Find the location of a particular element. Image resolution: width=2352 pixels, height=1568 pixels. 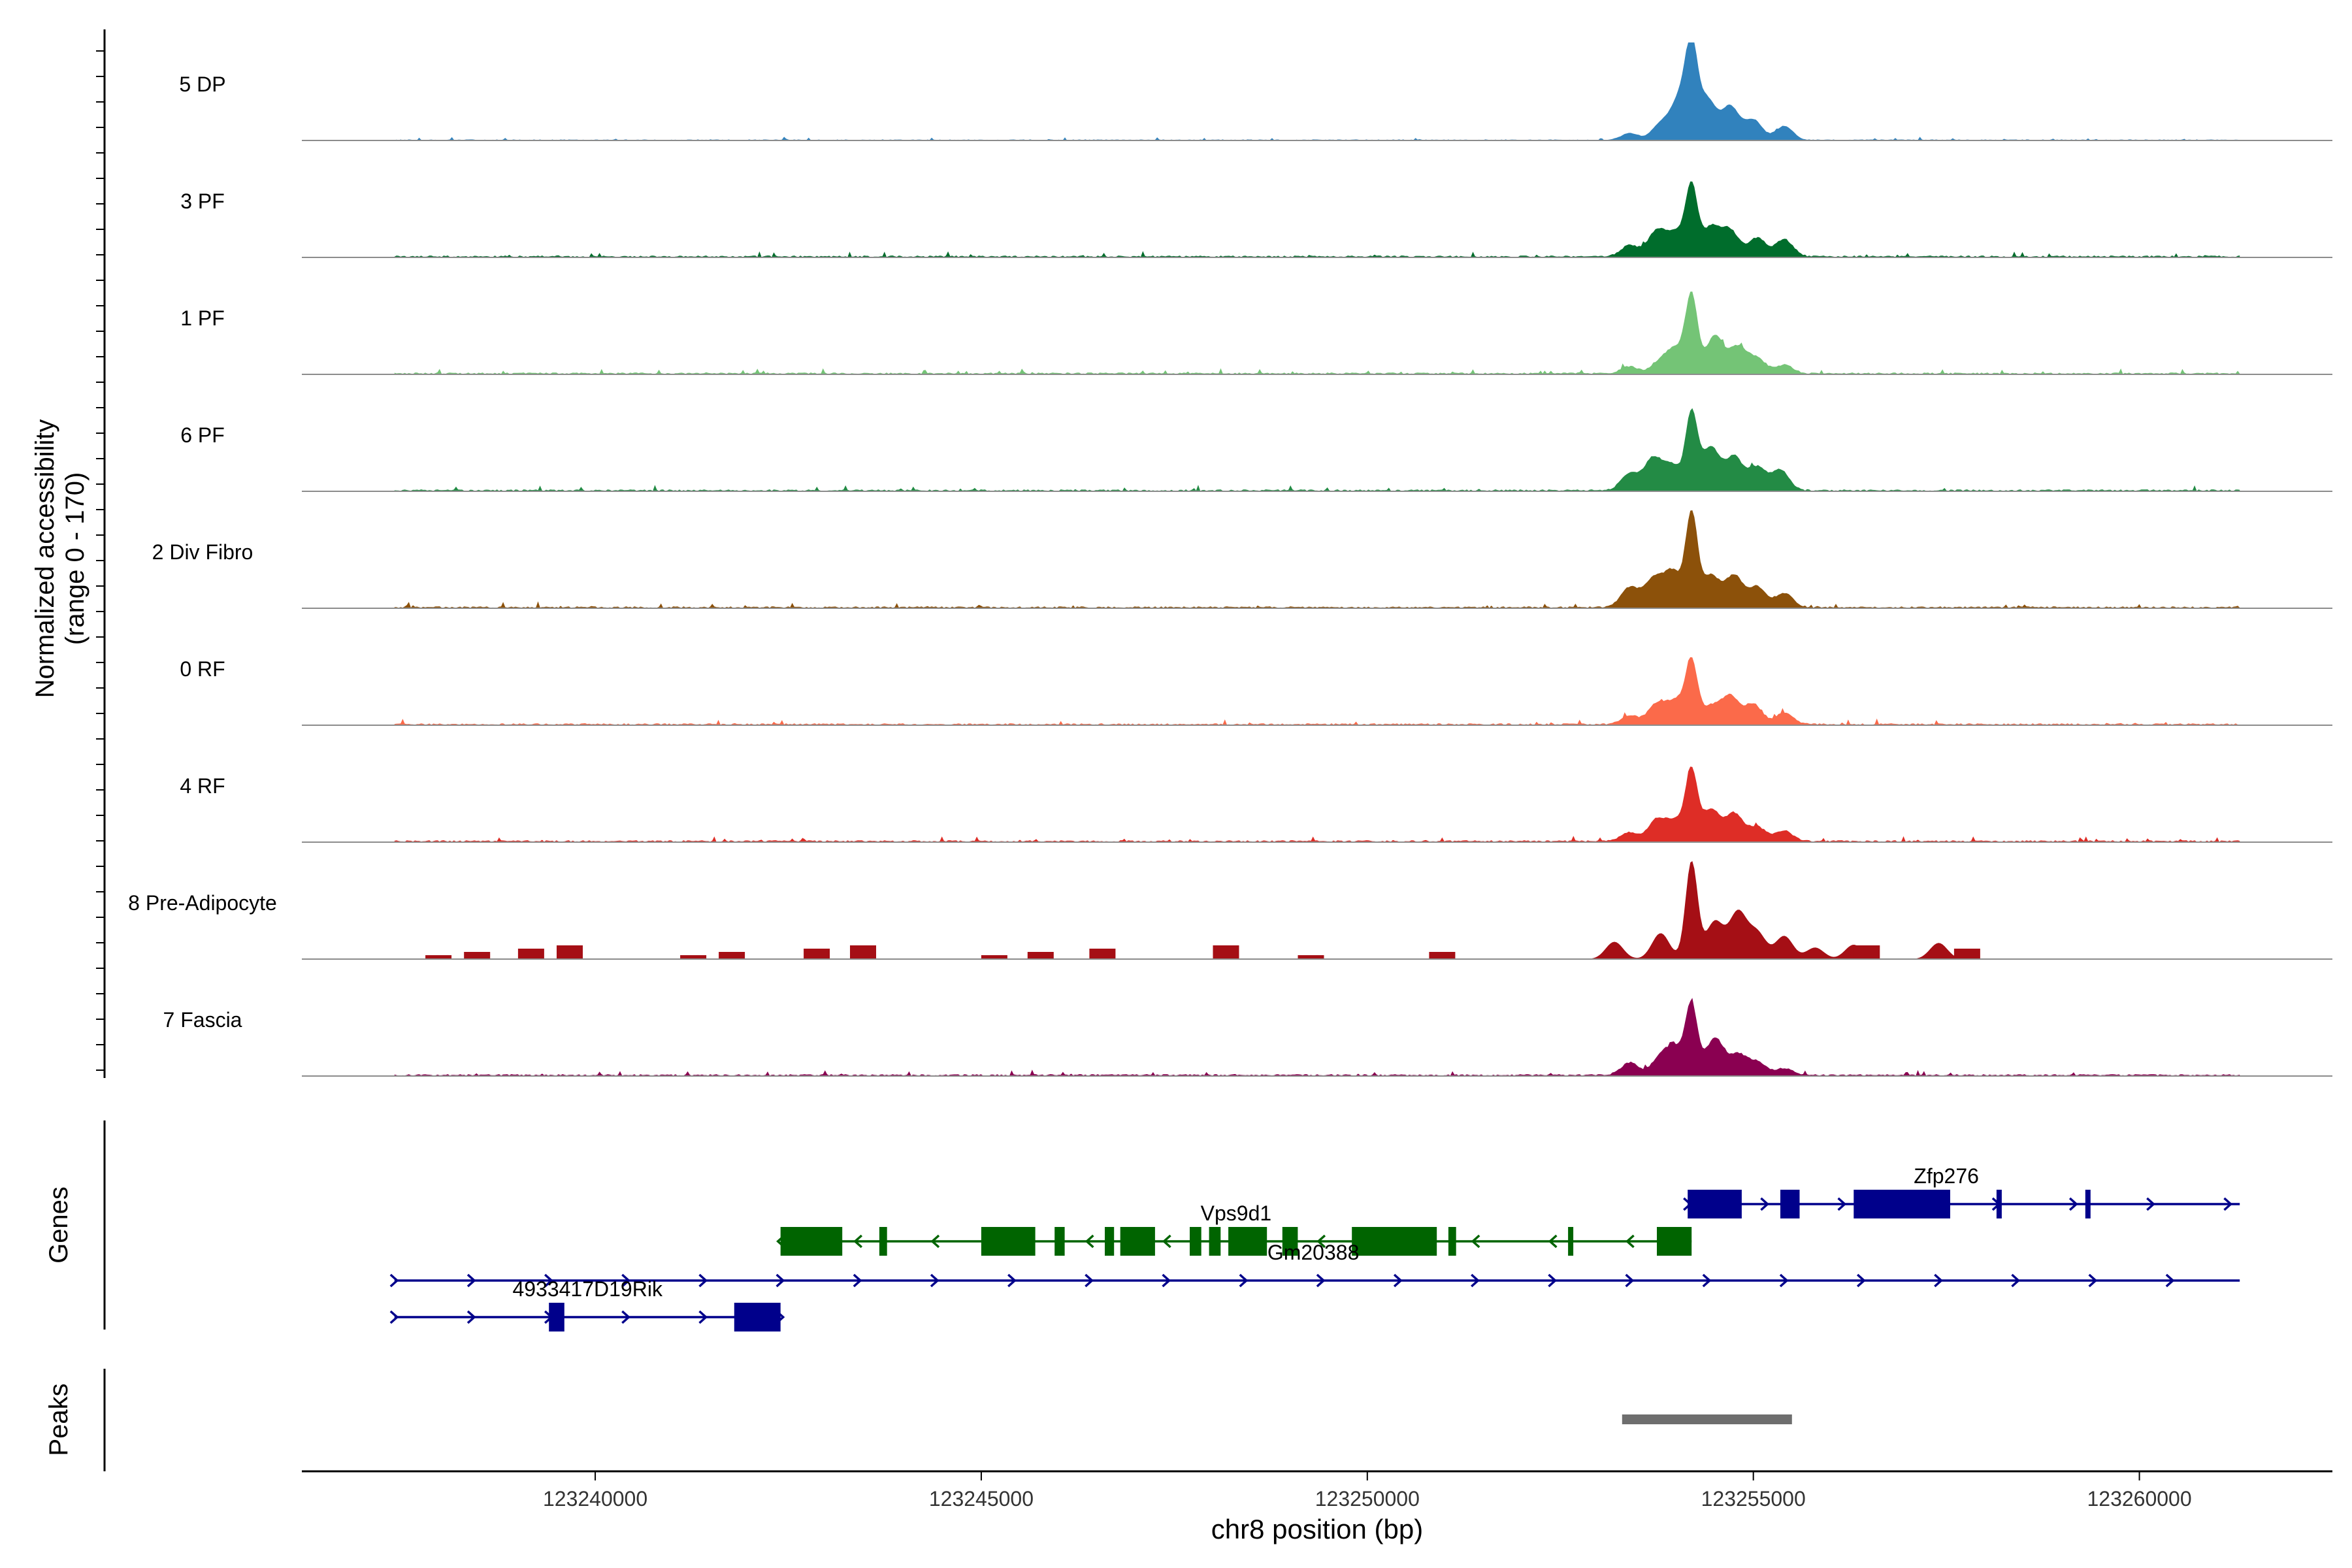

track-label: 7 Fascia is located at coordinates (202, 1020).